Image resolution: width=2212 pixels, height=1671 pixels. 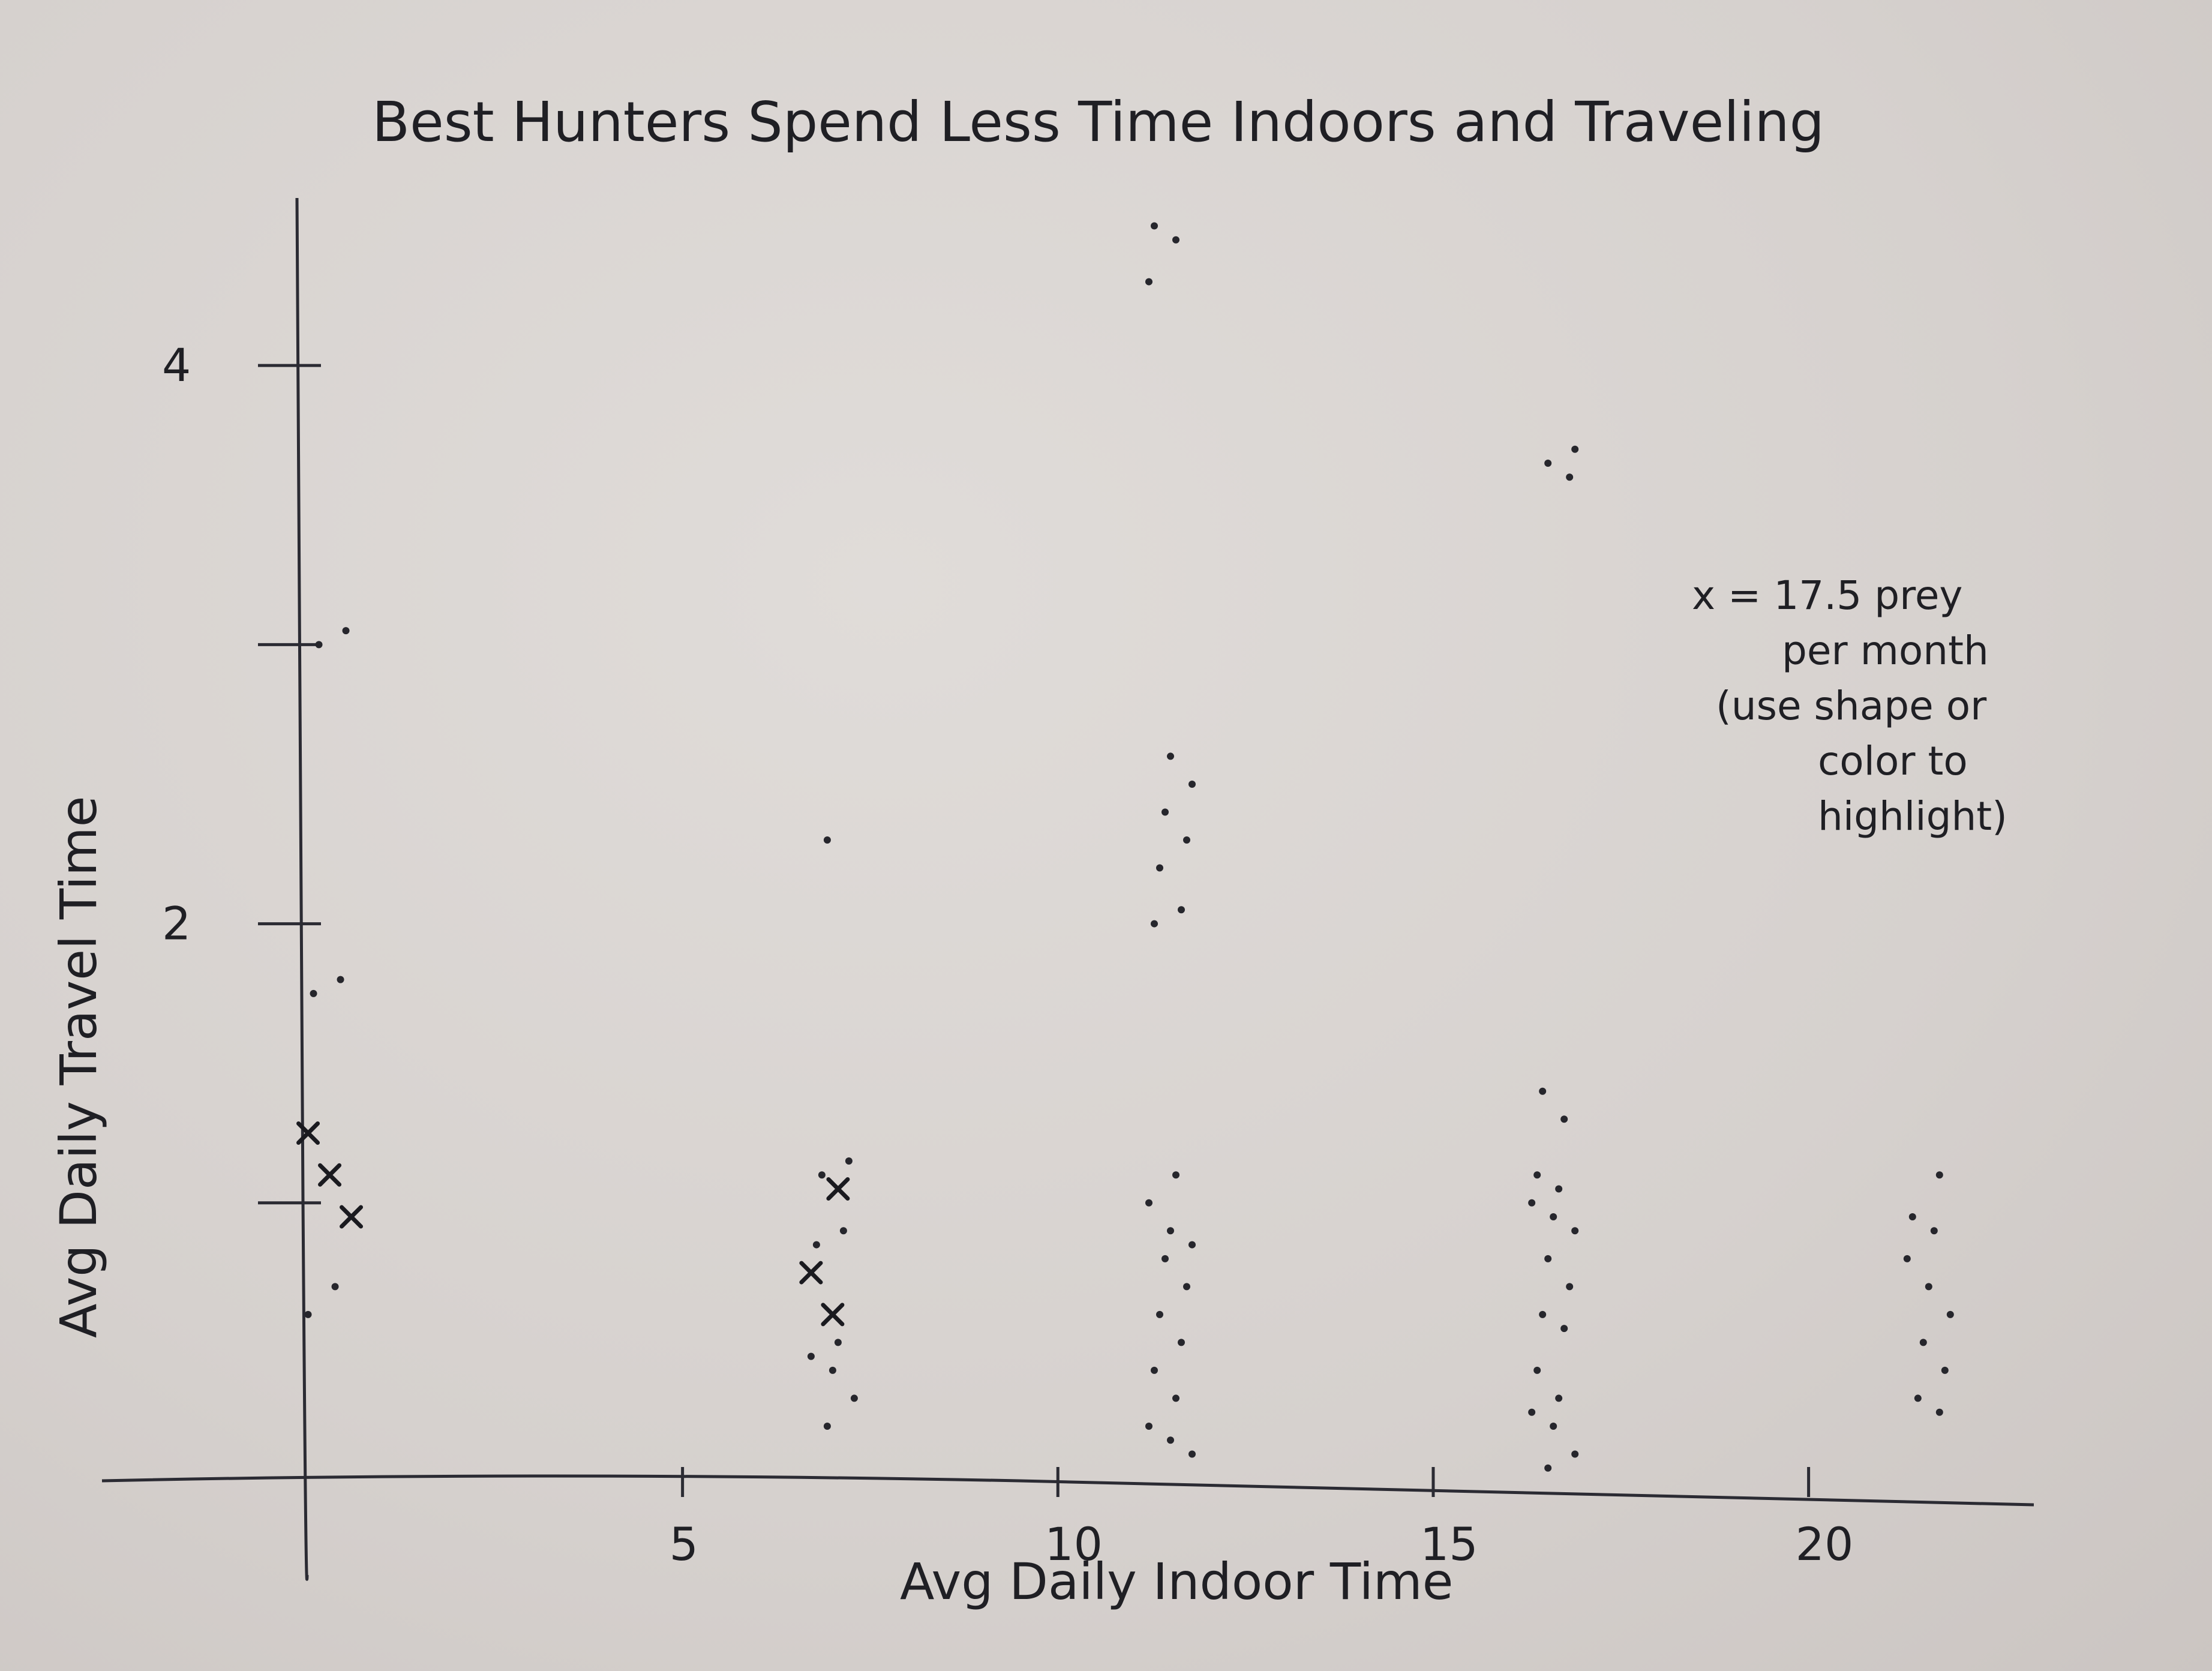 What do you see at coordinates (1885, 651) in the screenshot?
I see `annotation-line: per month` at bounding box center [1885, 651].